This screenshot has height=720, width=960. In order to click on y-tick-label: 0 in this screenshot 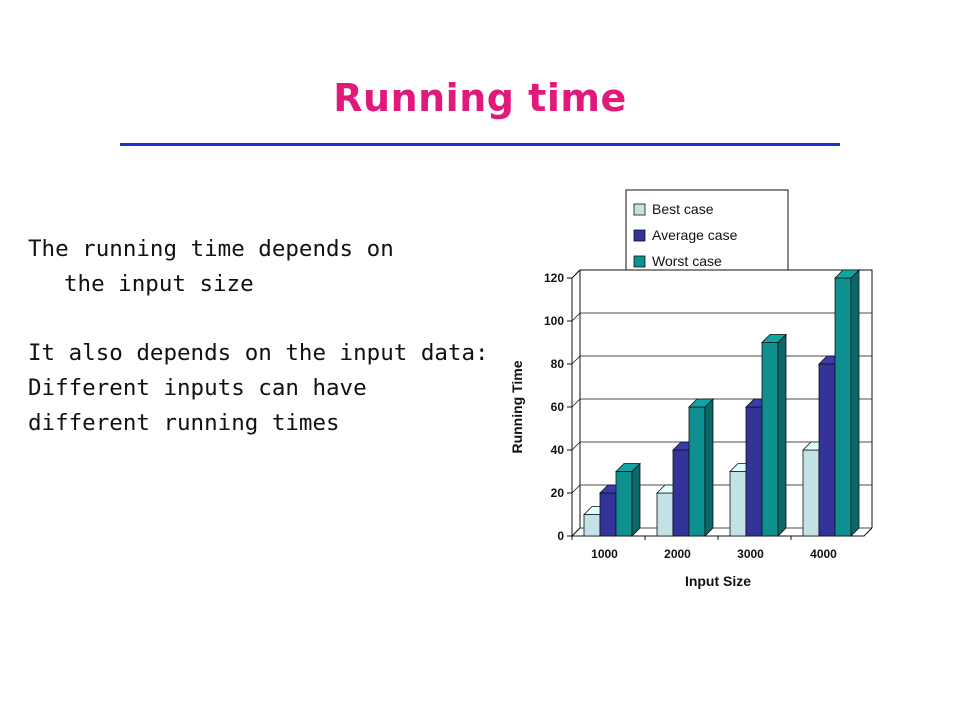, I will do `click(560, 536)`.